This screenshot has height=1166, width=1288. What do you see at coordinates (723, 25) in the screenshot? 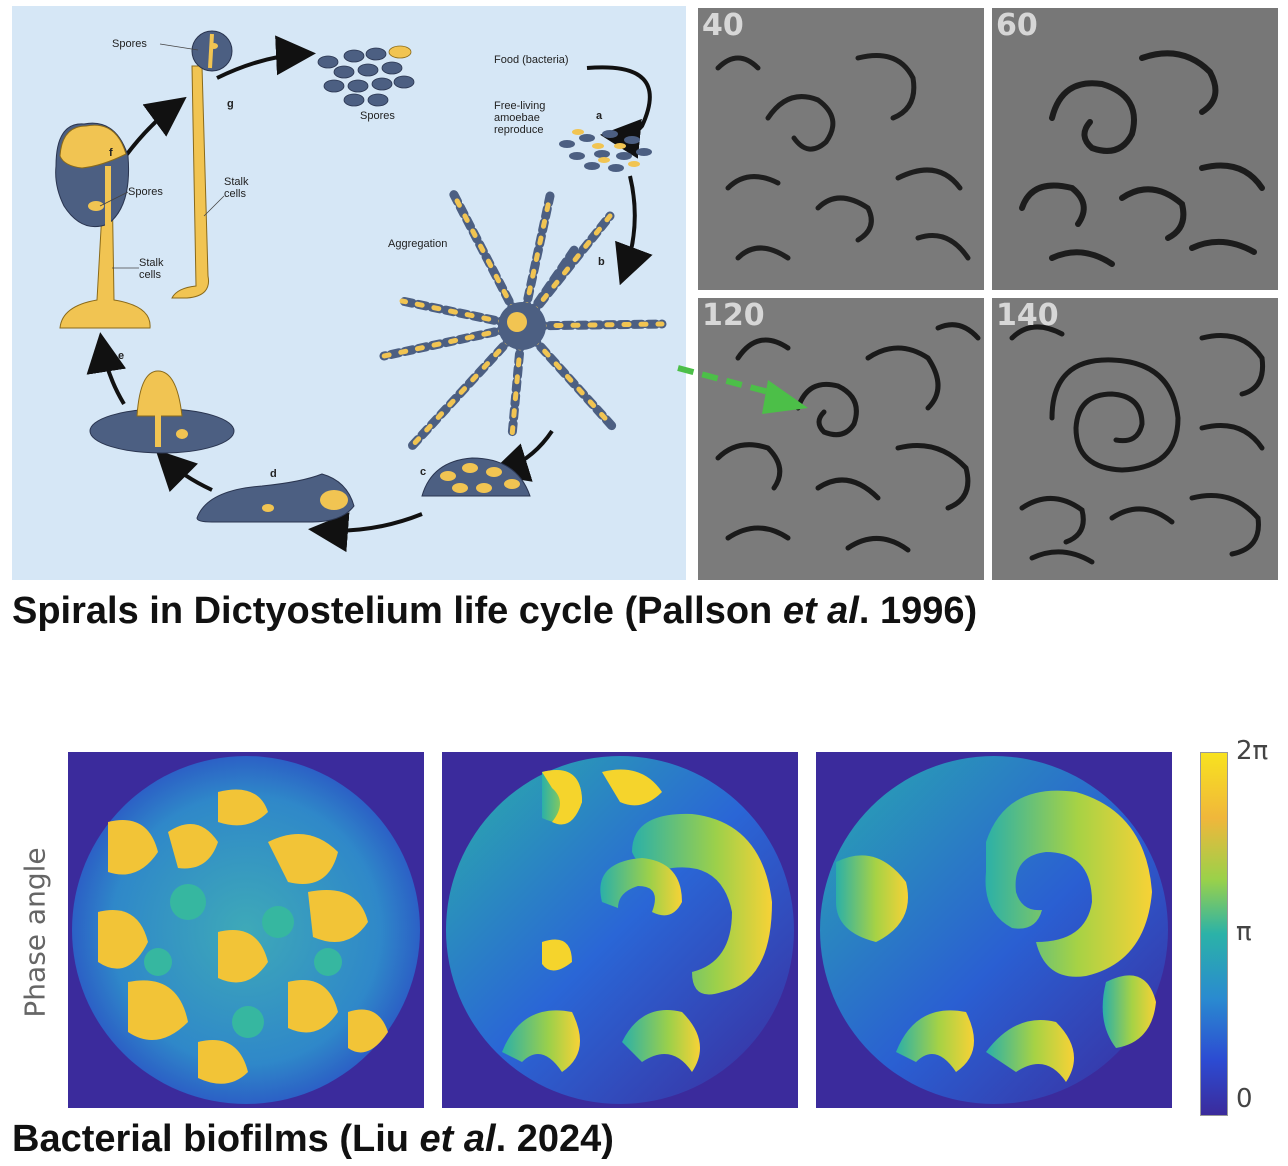
I see `time-label-40: 40` at bounding box center [723, 25].